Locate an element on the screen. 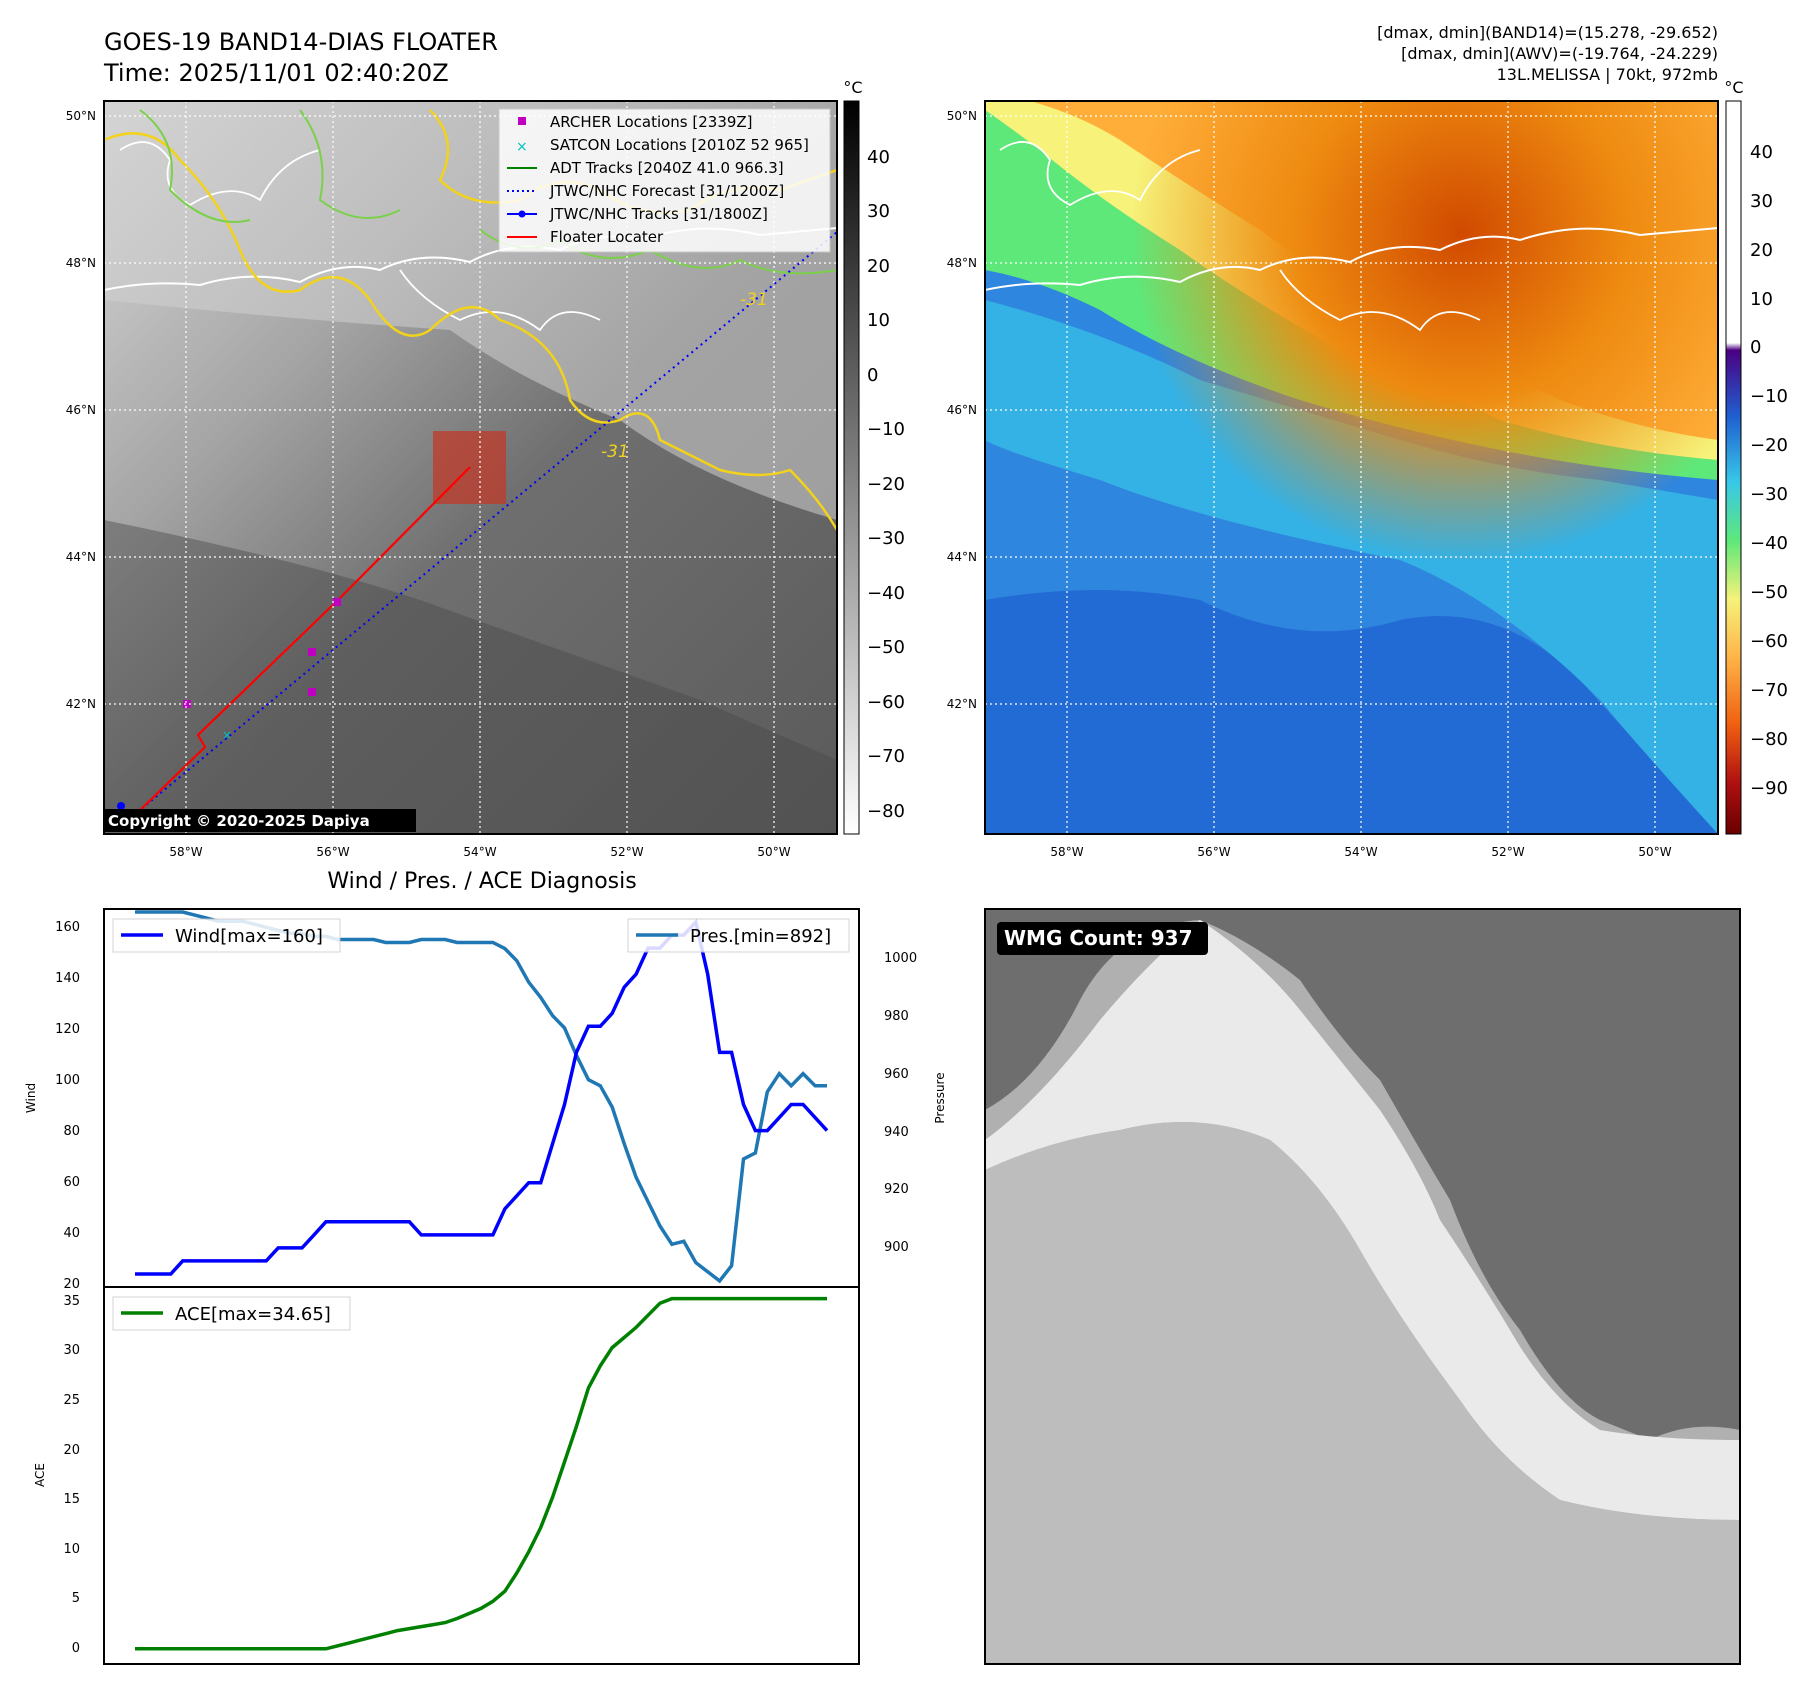 Image resolution: width=1797 pixels, height=1690 pixels. diagnosis-title: Wind / Pres. / ACE Diagnosis is located at coordinates (481, 881).